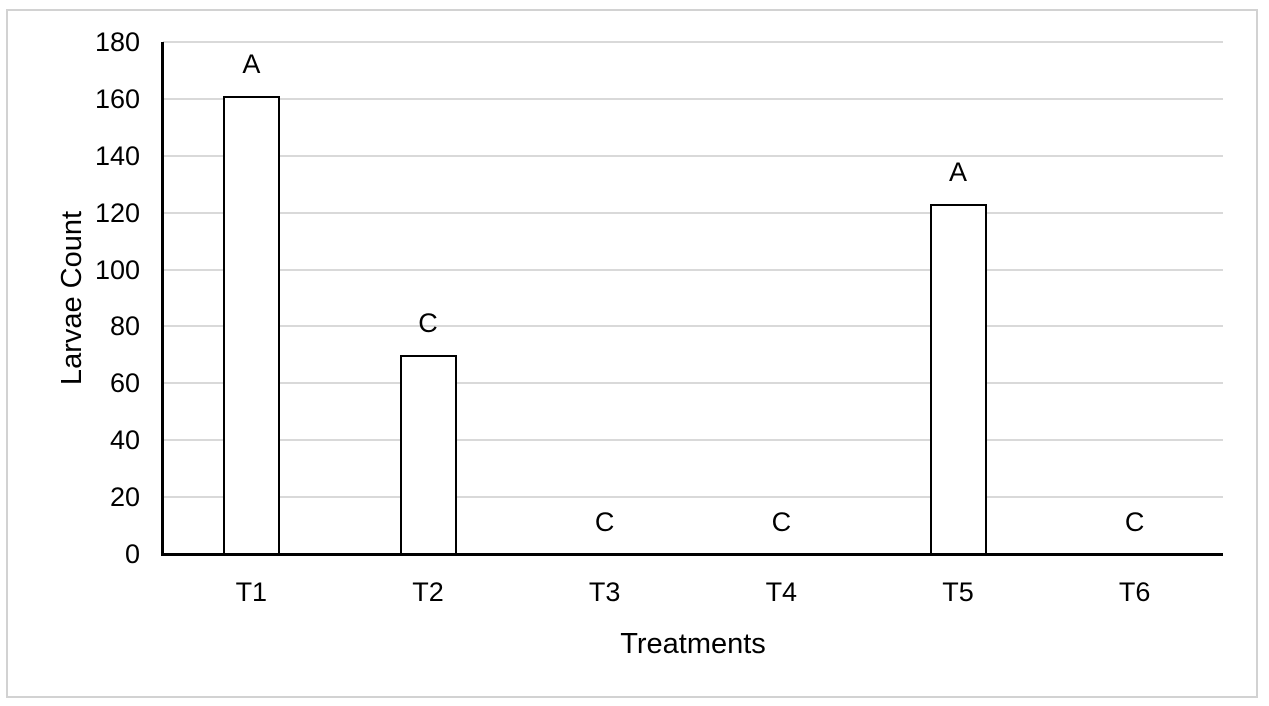  I want to click on y-tick-label-60: 60, so click(124, 383).